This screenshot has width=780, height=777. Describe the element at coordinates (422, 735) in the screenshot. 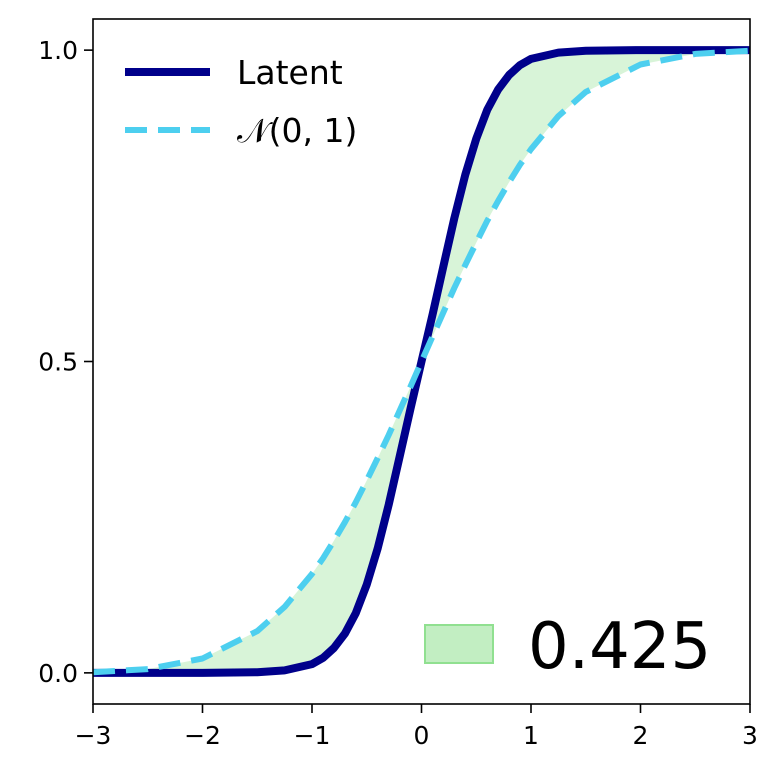

I see `x-tick-label: 0` at that location.